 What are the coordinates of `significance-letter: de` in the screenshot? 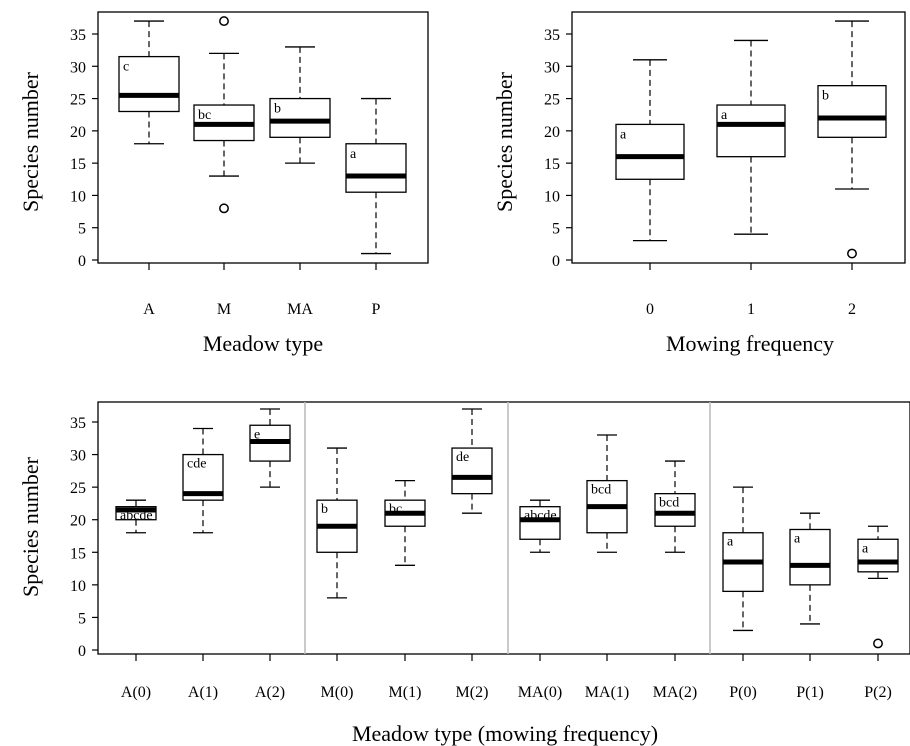 It's located at (462, 457).